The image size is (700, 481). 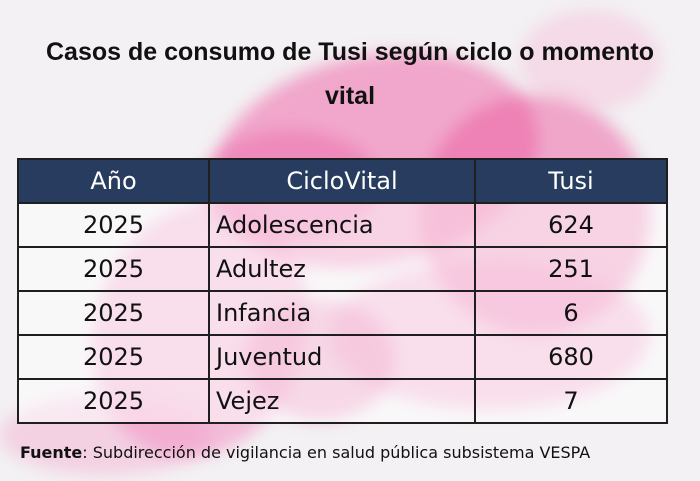 I want to click on column-header-cycle: CicloVital, so click(x=342, y=181).